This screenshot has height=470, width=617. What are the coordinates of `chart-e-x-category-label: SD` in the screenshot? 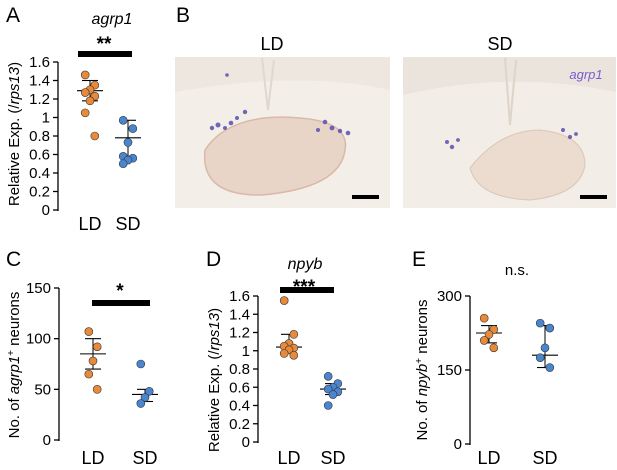 It's located at (544, 458).